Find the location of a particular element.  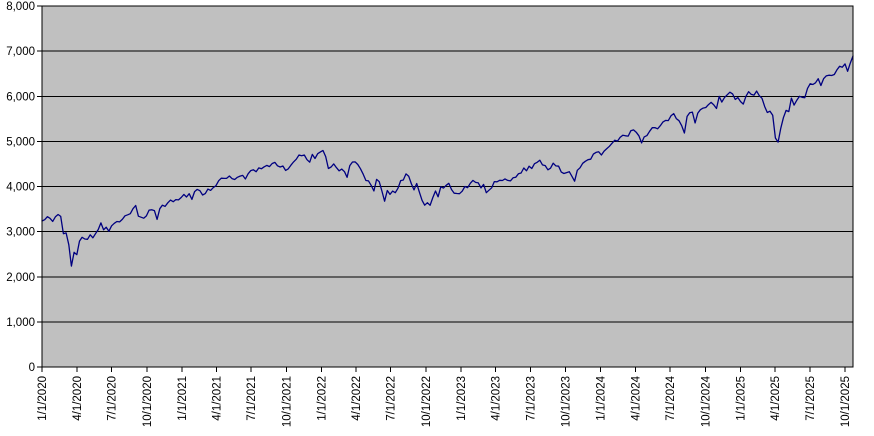

x-axis-label: 10/1/2023 is located at coordinates (566, 401).